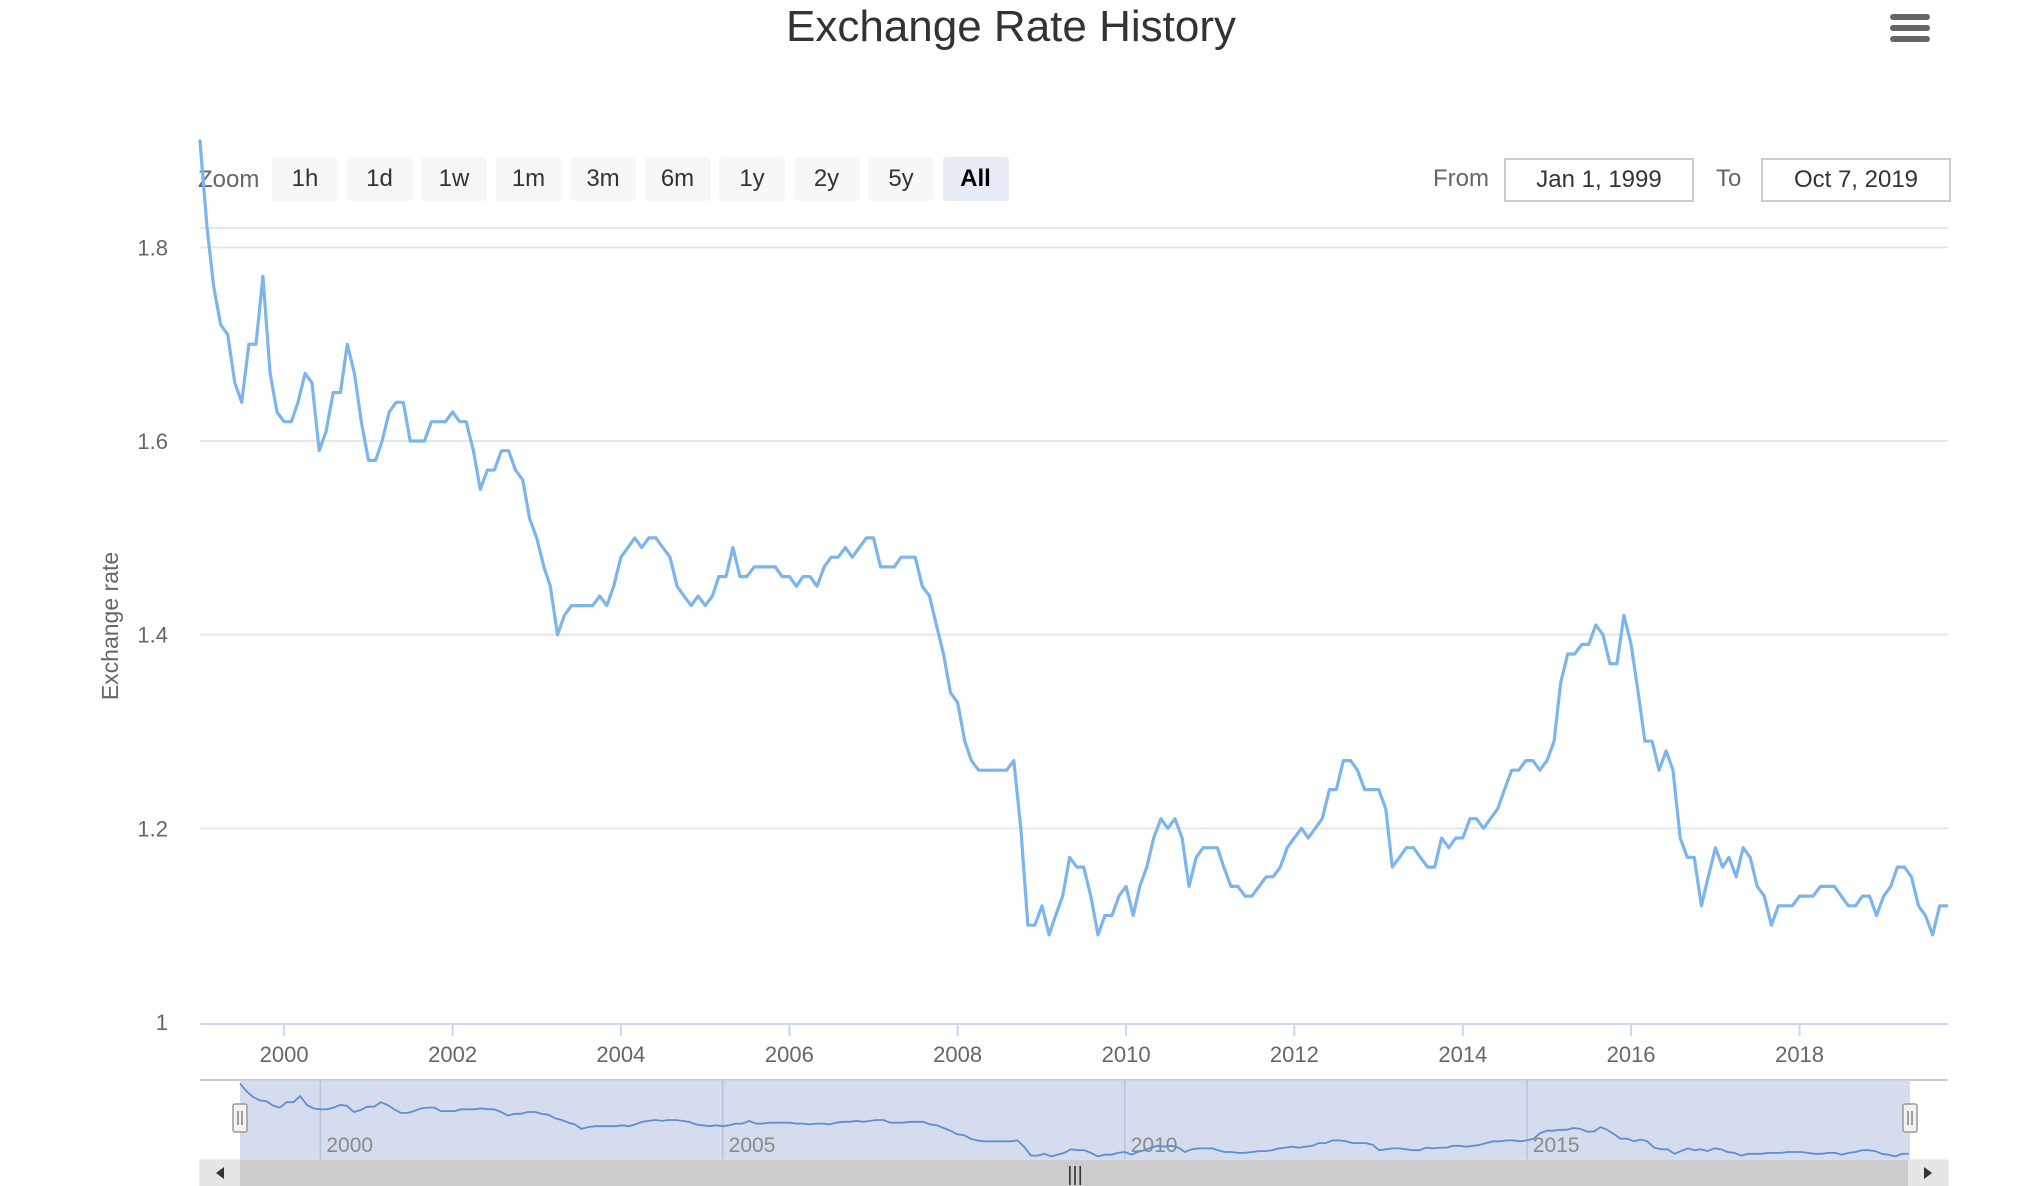  What do you see at coordinates (1599, 180) in the screenshot?
I see `from-date-input: Jan 1, 1999` at bounding box center [1599, 180].